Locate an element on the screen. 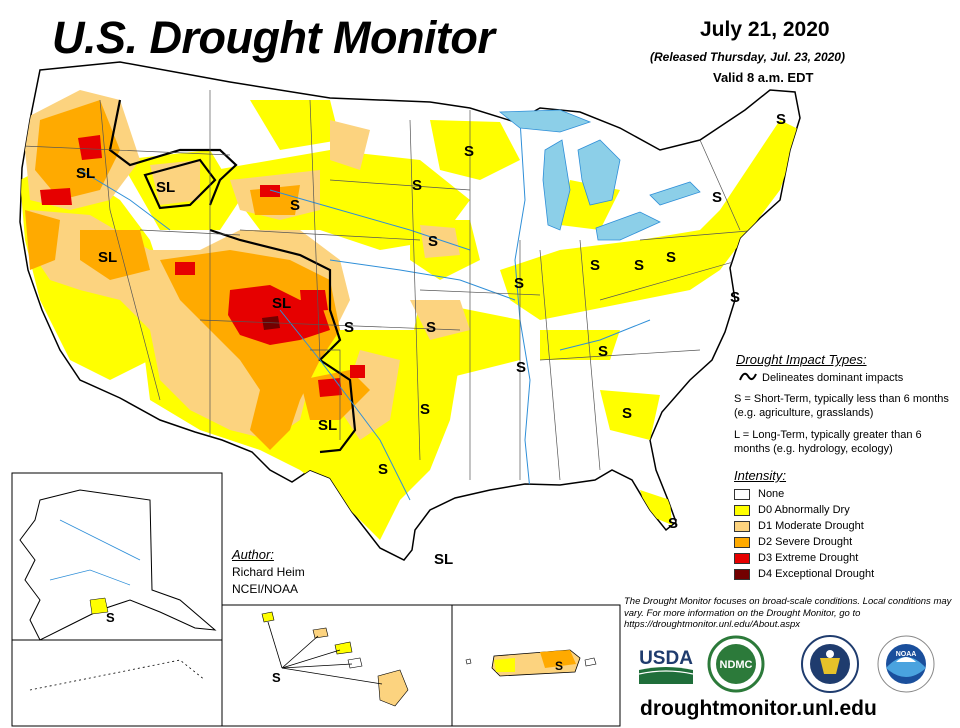  d3-areas is located at coordinates (202, 266).